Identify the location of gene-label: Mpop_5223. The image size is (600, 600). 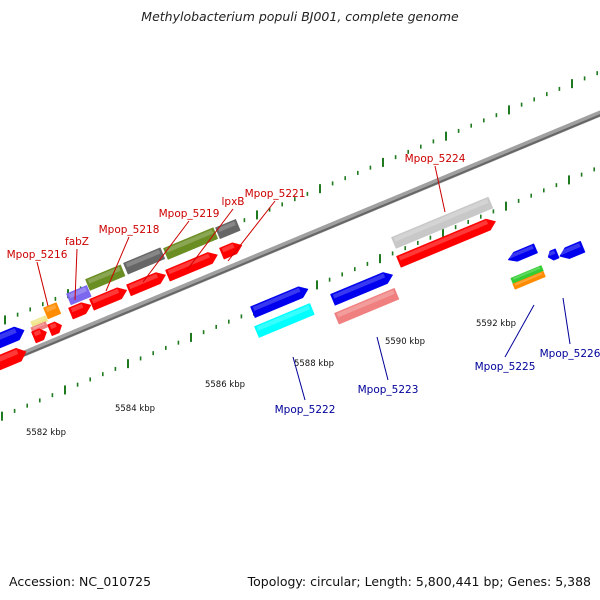
(388, 390).